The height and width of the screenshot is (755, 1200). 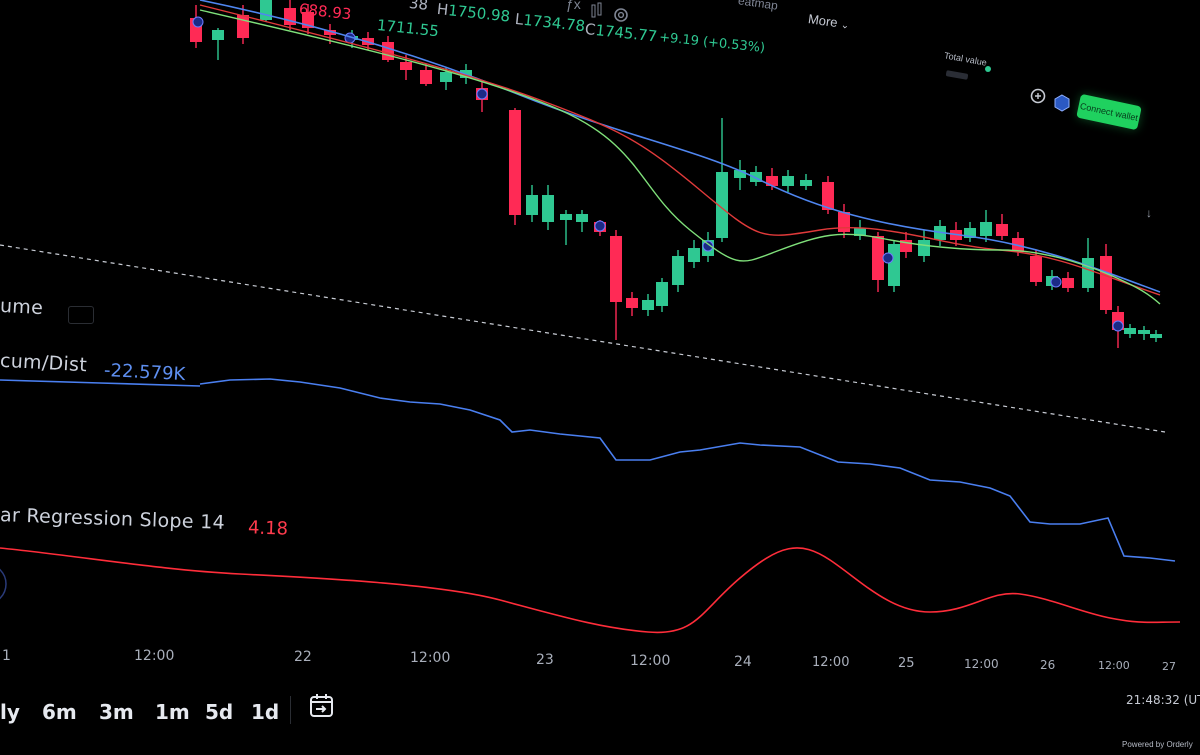 I want to click on time-tick: 25, so click(x=906, y=663).